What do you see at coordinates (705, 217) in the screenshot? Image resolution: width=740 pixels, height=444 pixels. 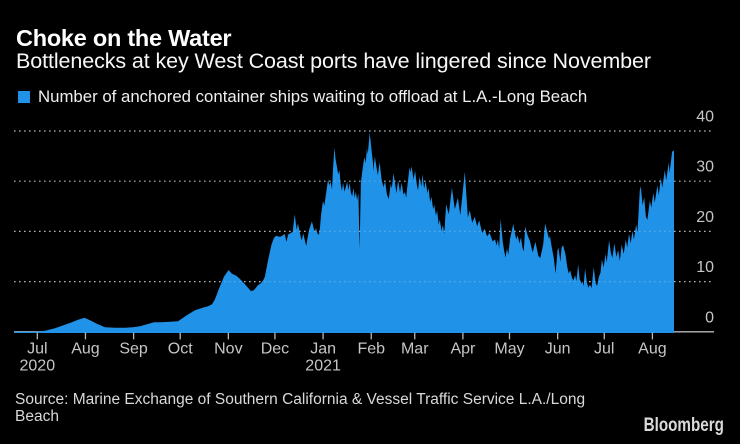 I see `y-axis-label-20: 20` at bounding box center [705, 217].